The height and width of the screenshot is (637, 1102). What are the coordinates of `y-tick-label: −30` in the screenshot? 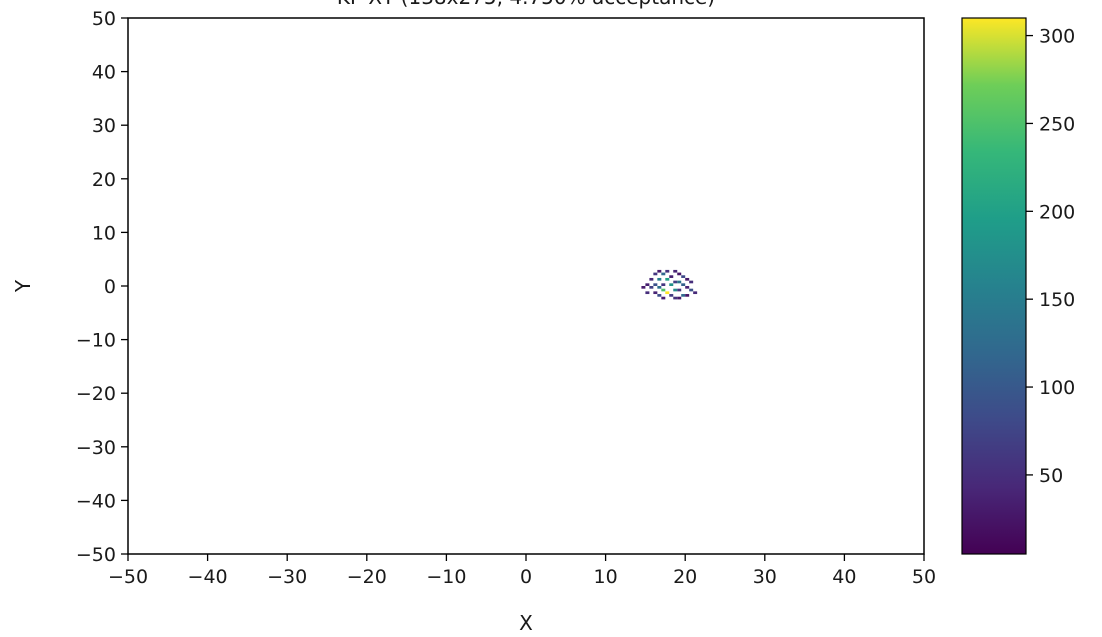 It's located at (96, 448).